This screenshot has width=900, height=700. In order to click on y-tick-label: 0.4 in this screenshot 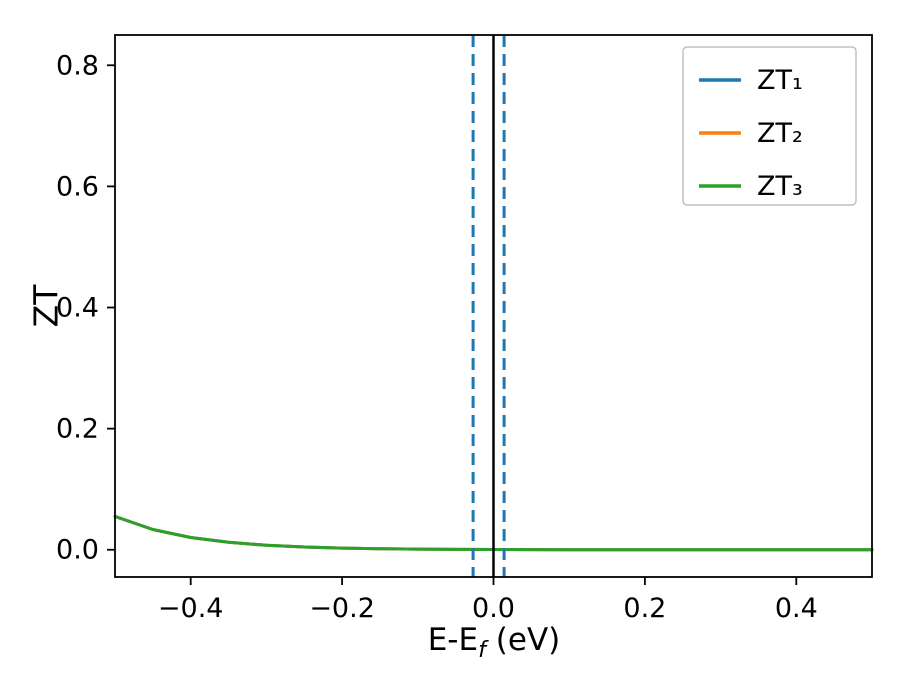, I will do `click(77, 308)`.